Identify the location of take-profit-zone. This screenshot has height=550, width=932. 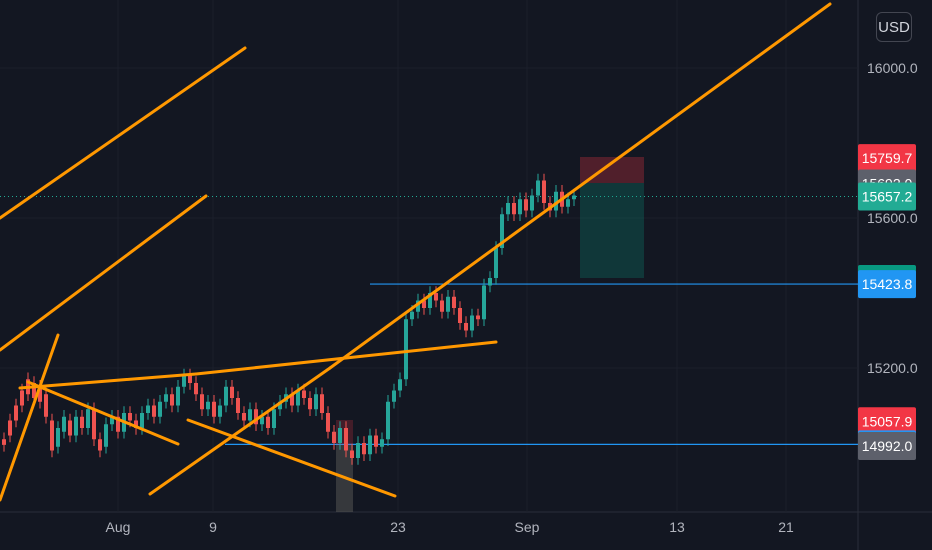
(612, 230).